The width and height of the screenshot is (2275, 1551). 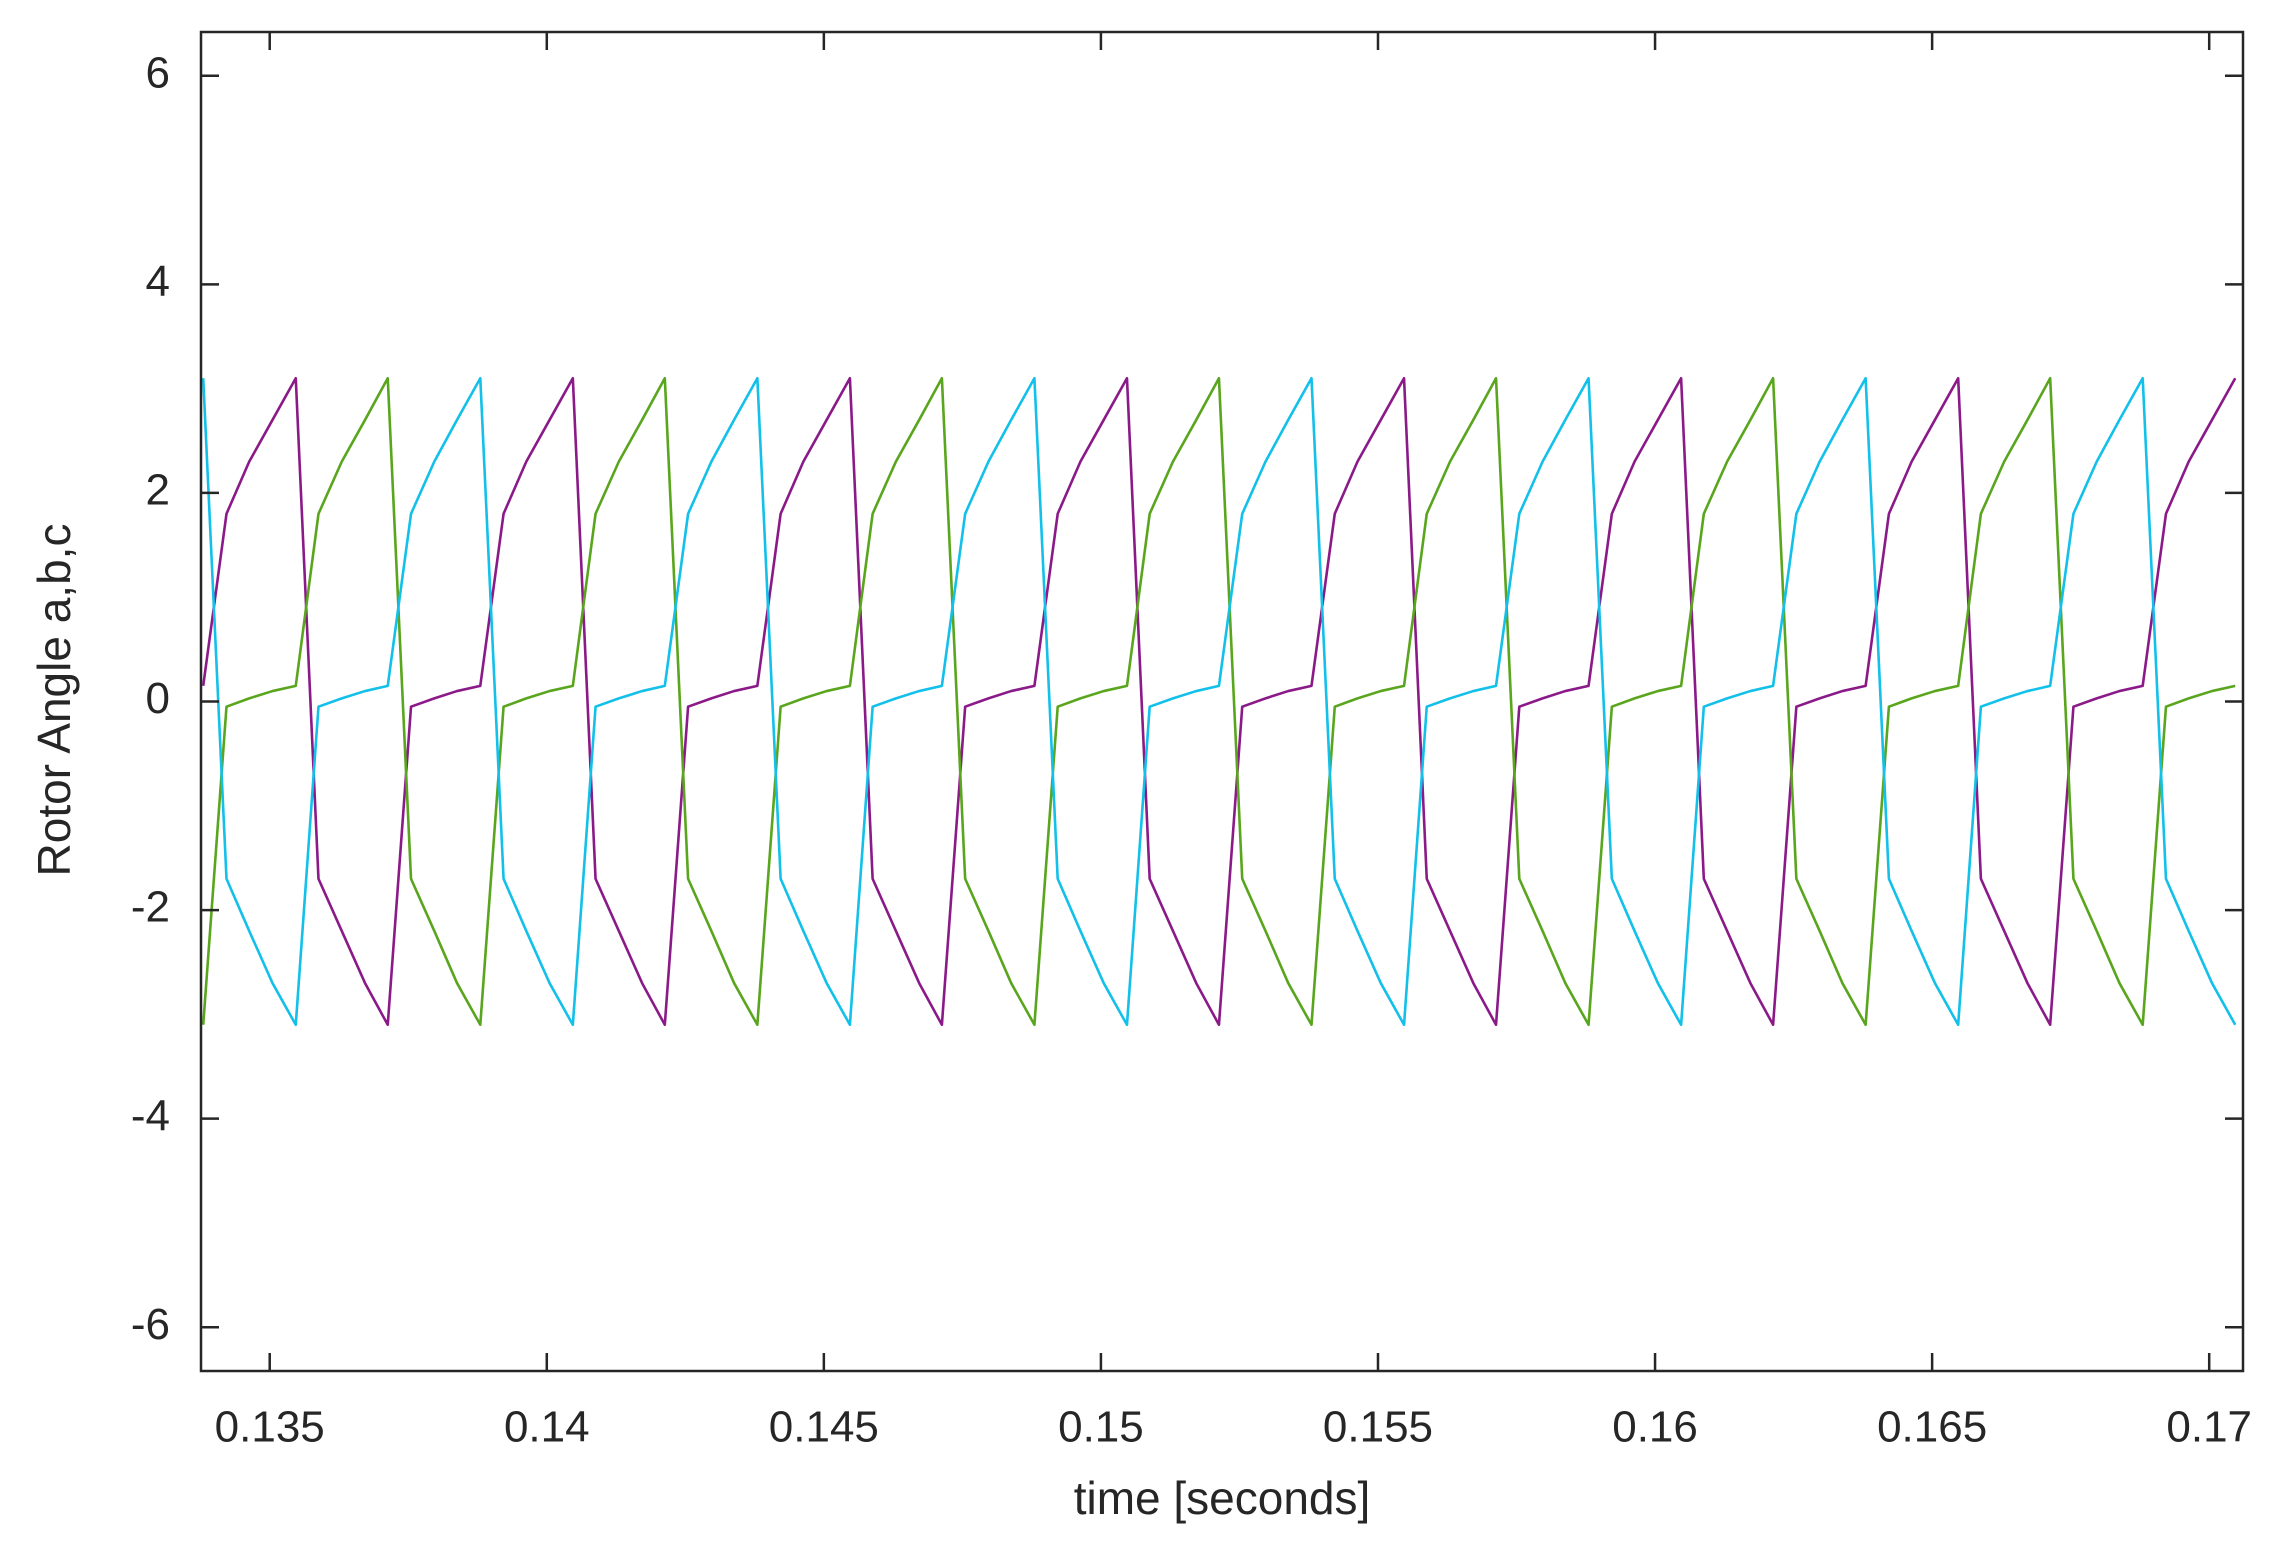 What do you see at coordinates (158, 281) in the screenshot?
I see `y-tick-label: 4` at bounding box center [158, 281].